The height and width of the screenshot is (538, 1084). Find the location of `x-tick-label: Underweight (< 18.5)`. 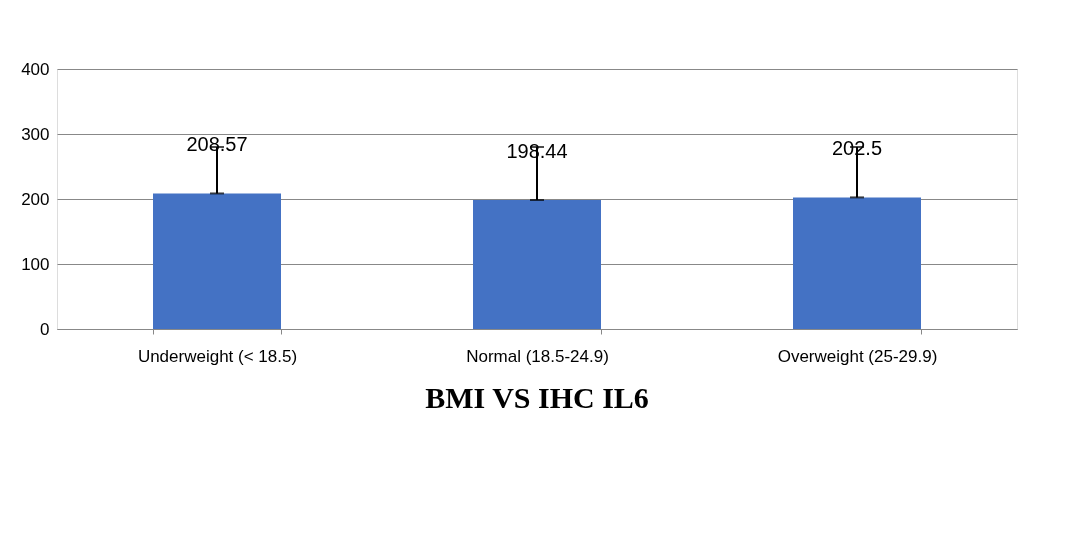

x-tick-label: Underweight (< 18.5) is located at coordinates (217, 356).